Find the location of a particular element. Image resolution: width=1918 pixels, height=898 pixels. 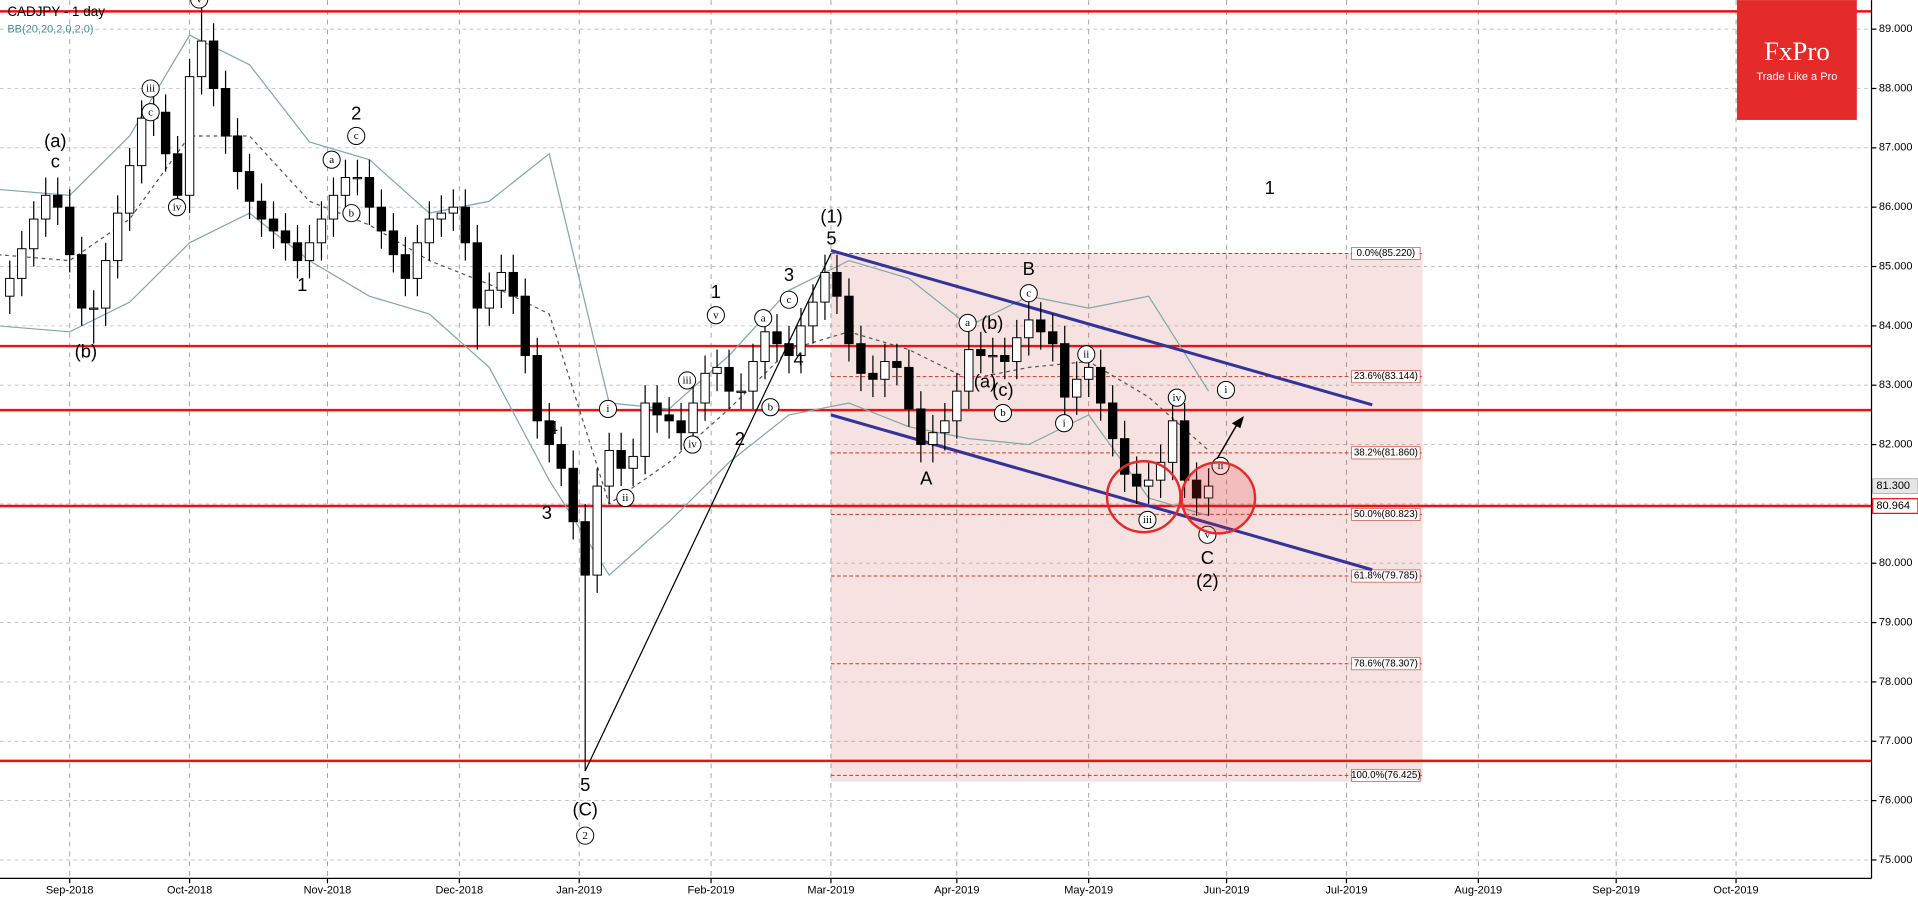

y-tick-label: 86.000 is located at coordinates (1896, 207).